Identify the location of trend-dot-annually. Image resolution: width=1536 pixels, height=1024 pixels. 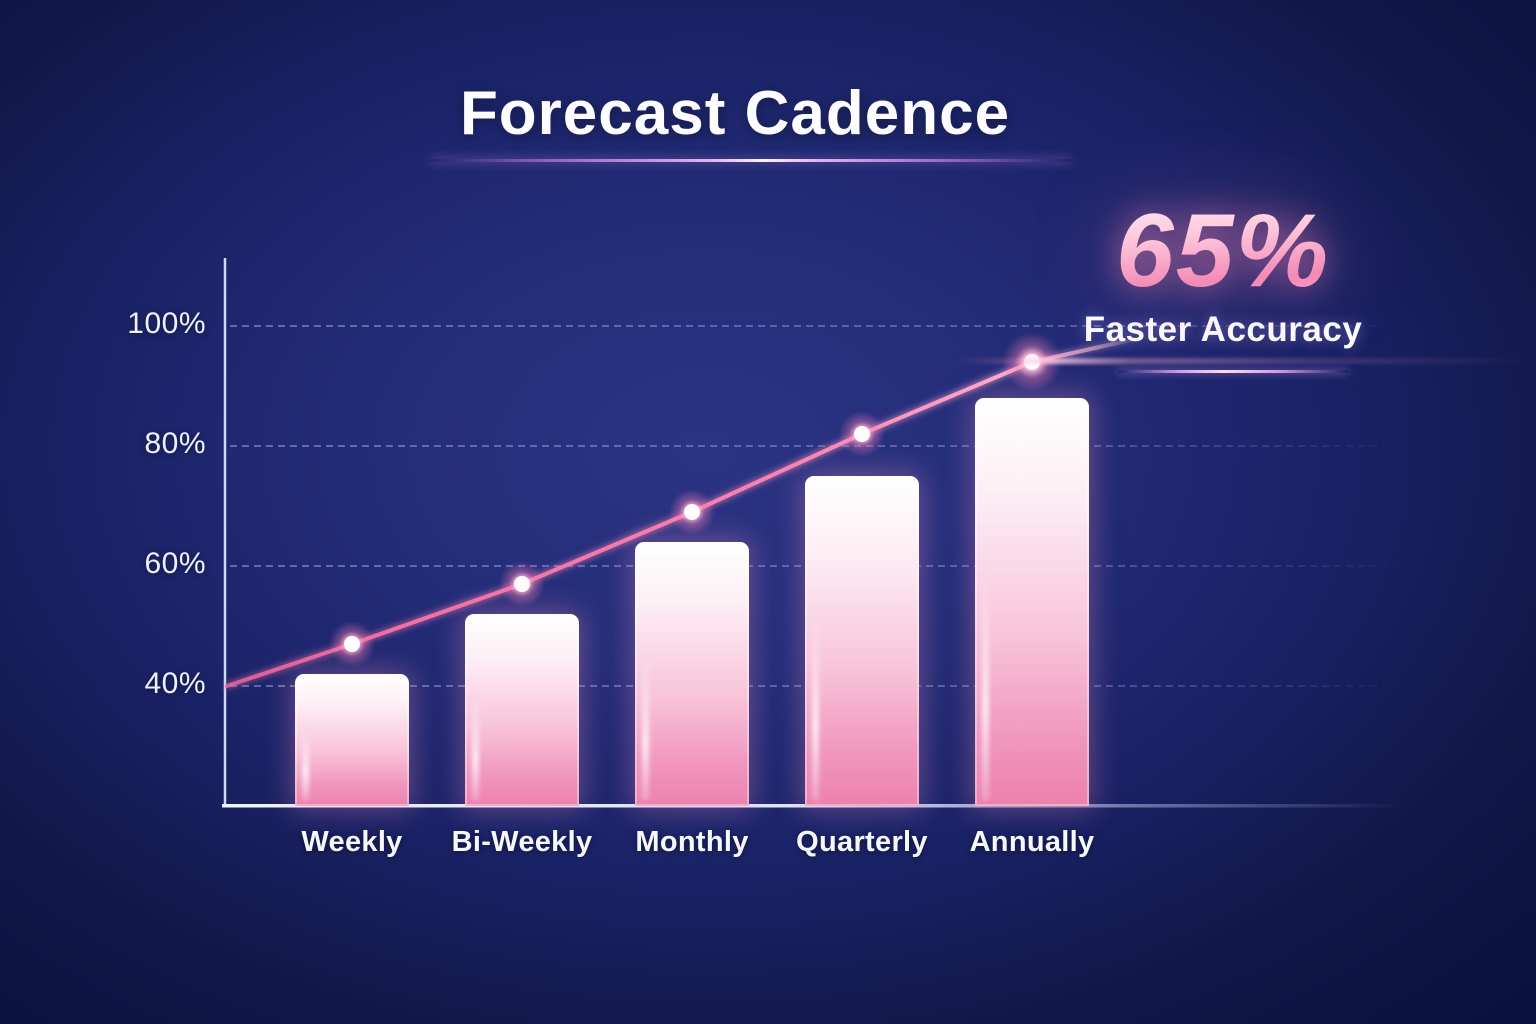
(1032, 362).